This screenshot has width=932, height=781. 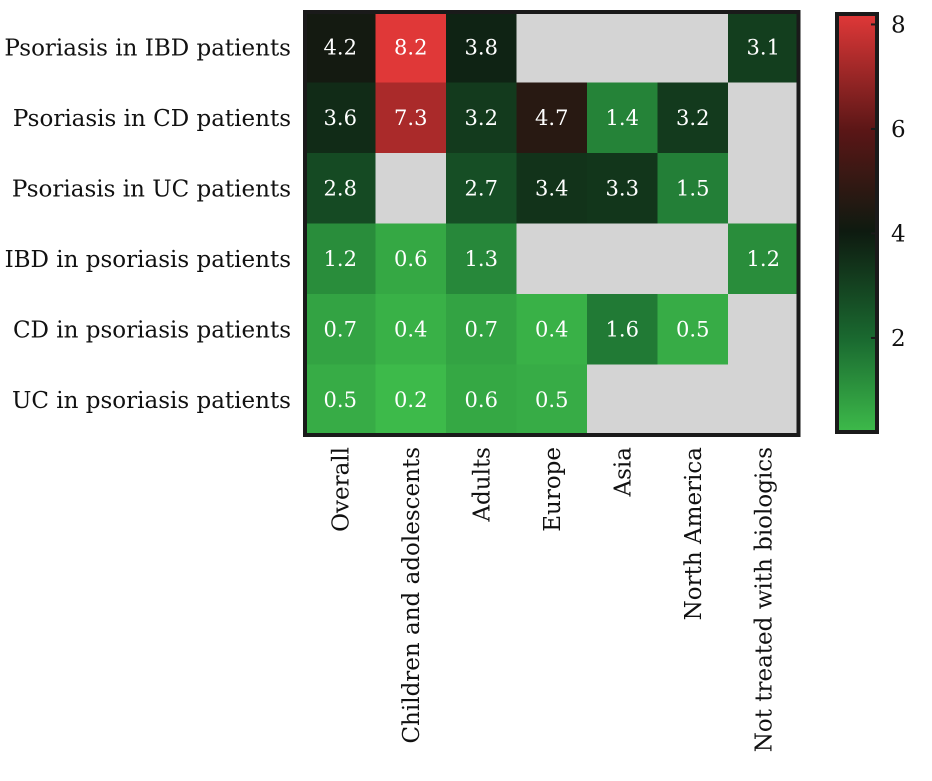 What do you see at coordinates (898, 339) in the screenshot?
I see `colorbar-tick-label: 2` at bounding box center [898, 339].